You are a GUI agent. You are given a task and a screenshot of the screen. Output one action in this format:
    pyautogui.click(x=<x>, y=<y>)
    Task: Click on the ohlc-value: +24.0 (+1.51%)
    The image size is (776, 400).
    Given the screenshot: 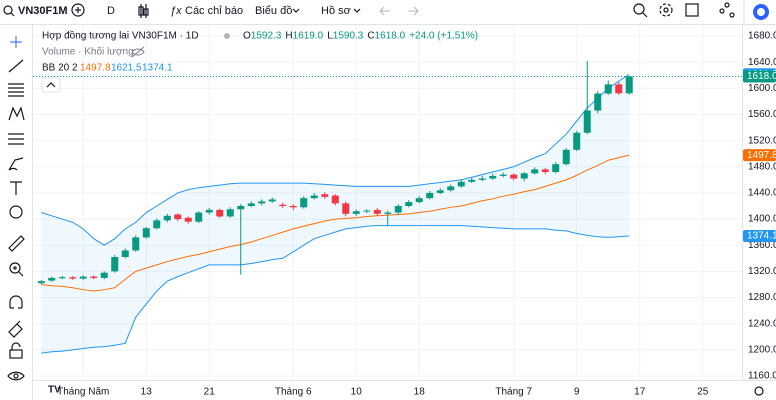 What is the action you would take?
    pyautogui.click(x=443, y=36)
    